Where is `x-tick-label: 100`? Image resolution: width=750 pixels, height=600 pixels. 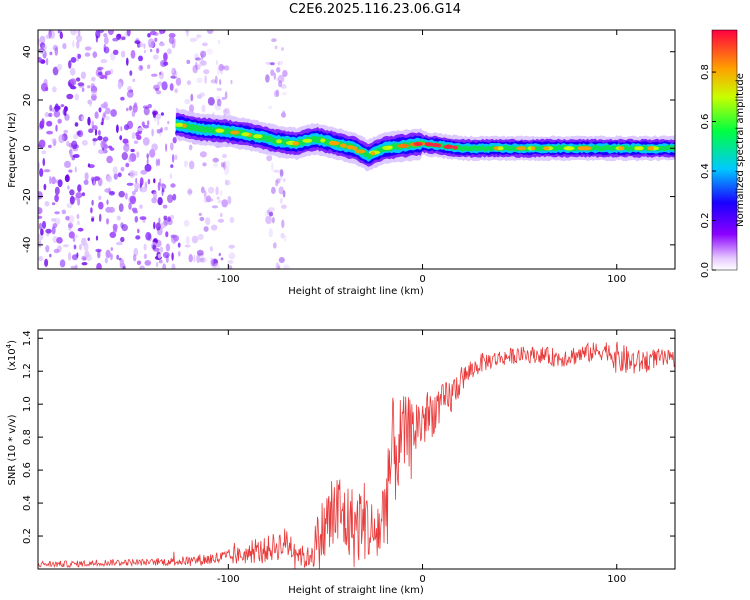
x-tick-label: 100 is located at coordinates (616, 279).